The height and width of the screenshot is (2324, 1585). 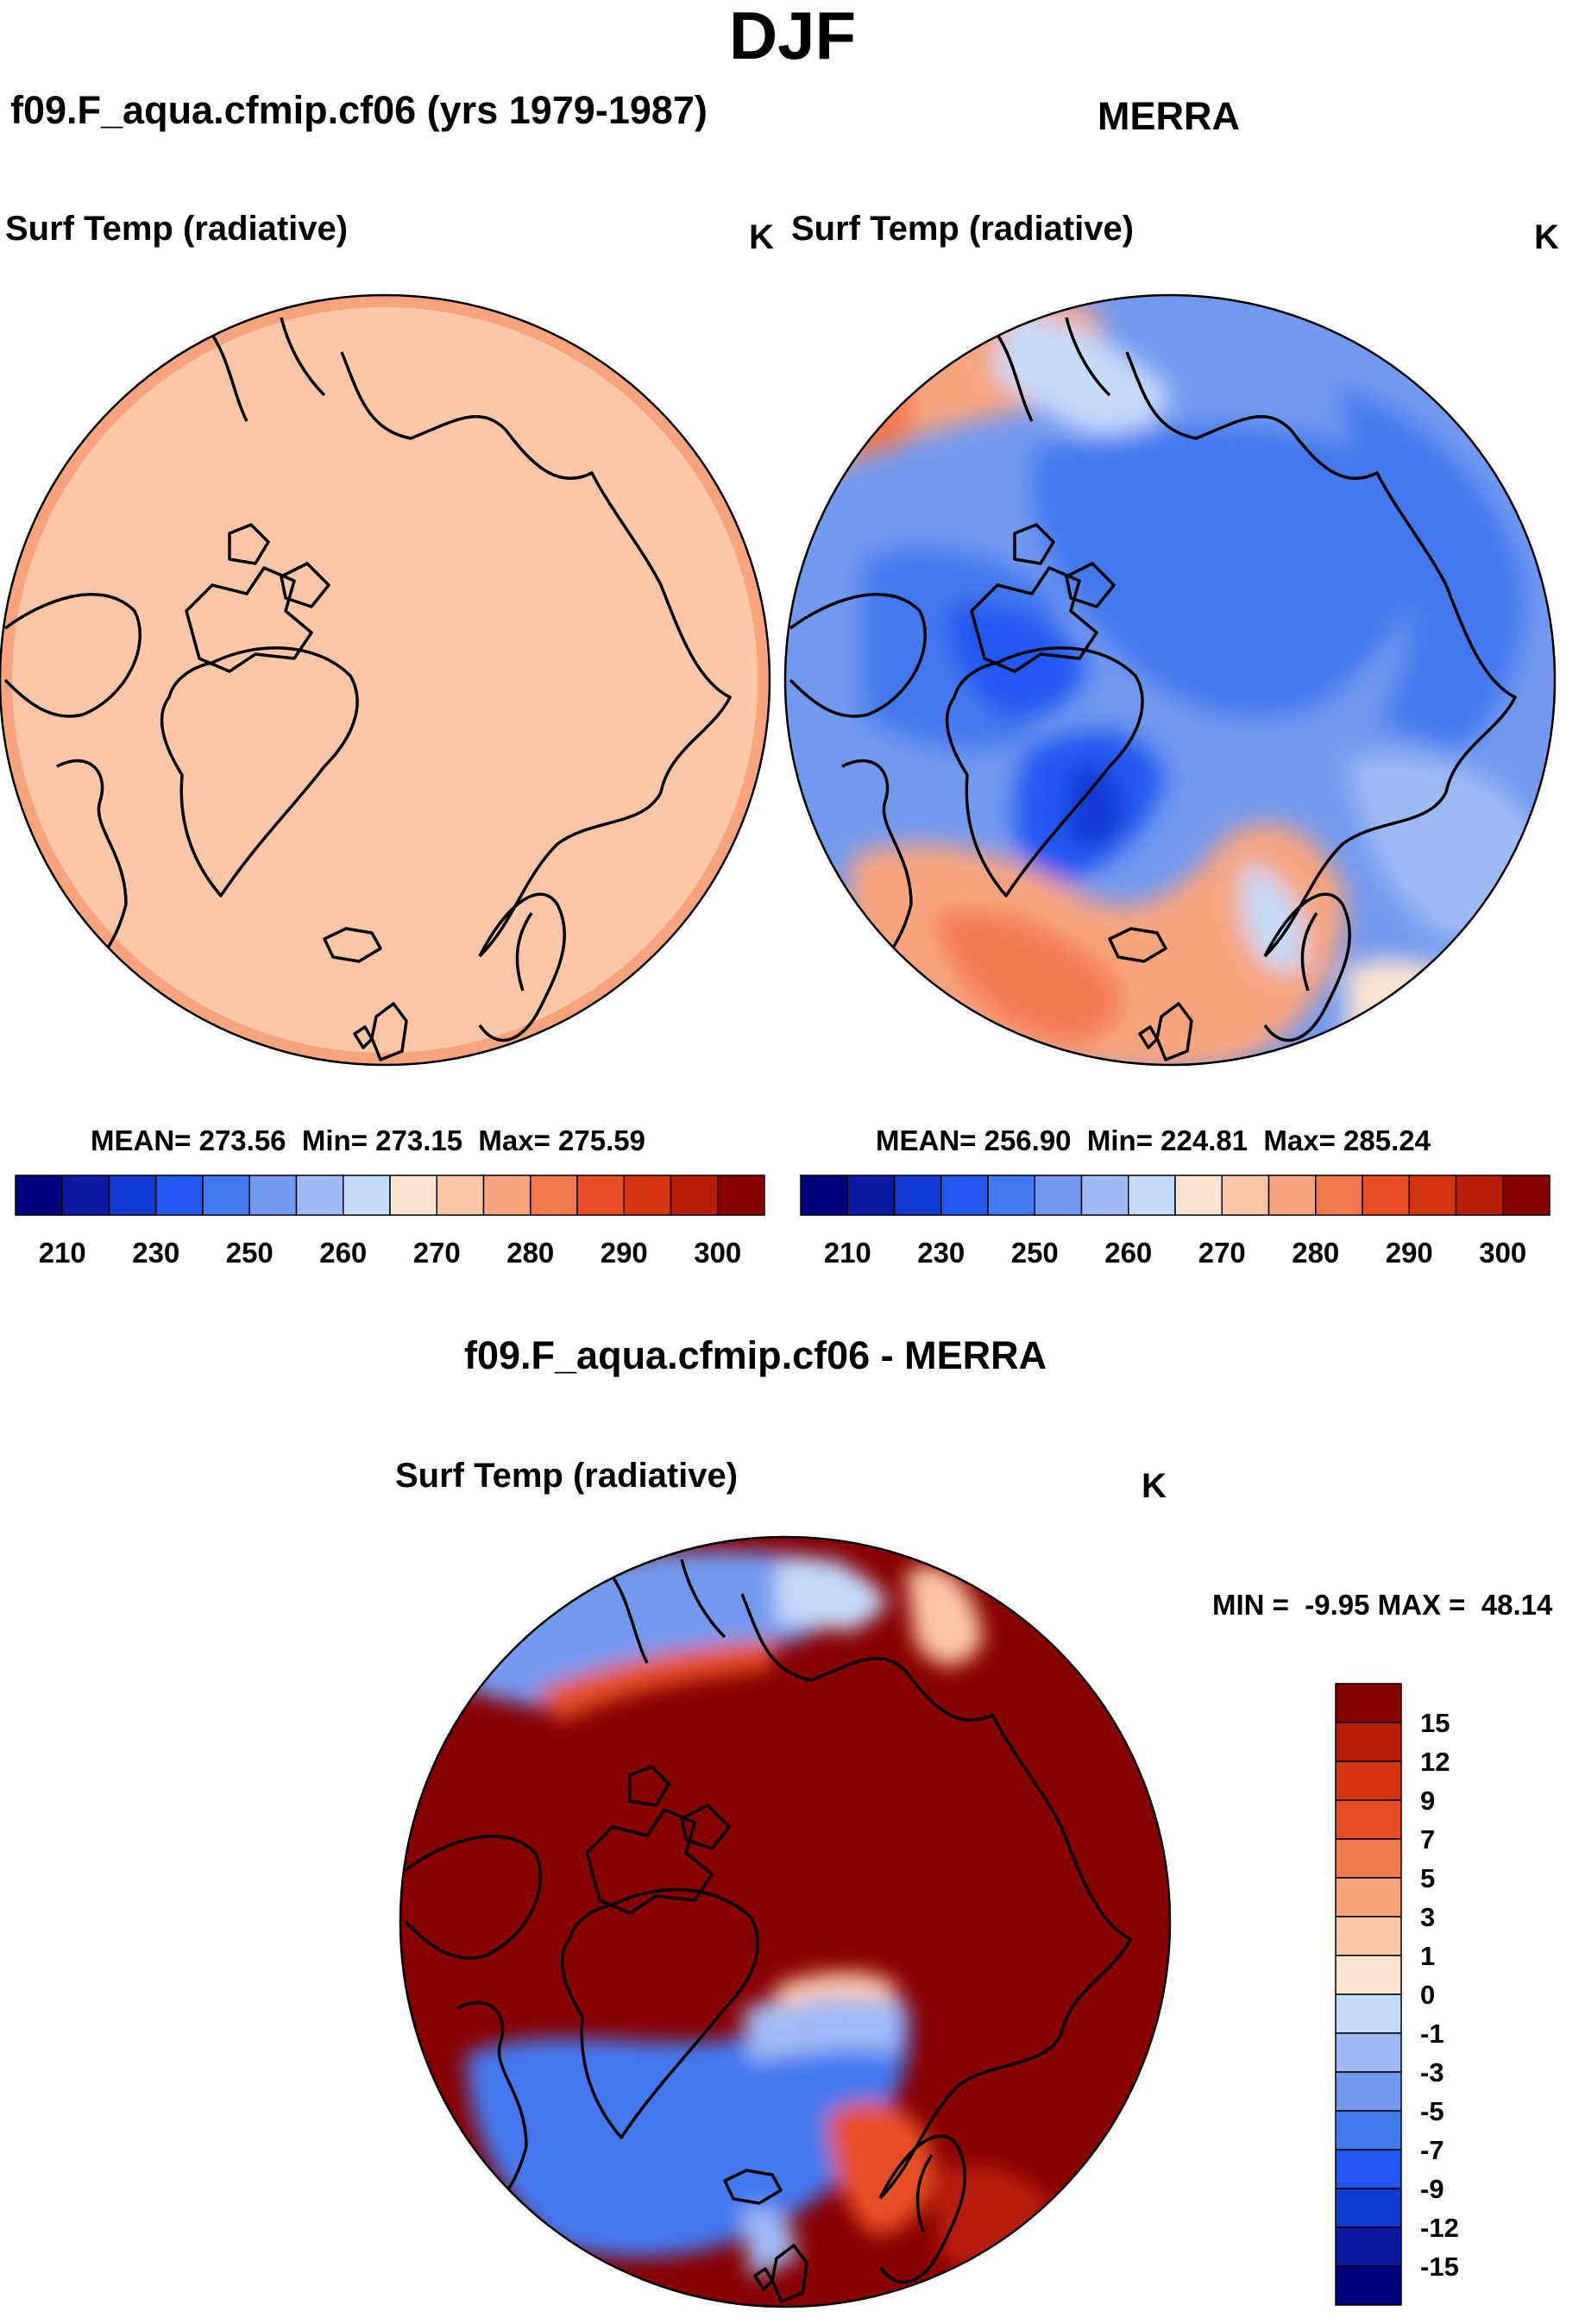 I want to click on obs-colorbar-tick-label: 210, so click(x=847, y=1253).